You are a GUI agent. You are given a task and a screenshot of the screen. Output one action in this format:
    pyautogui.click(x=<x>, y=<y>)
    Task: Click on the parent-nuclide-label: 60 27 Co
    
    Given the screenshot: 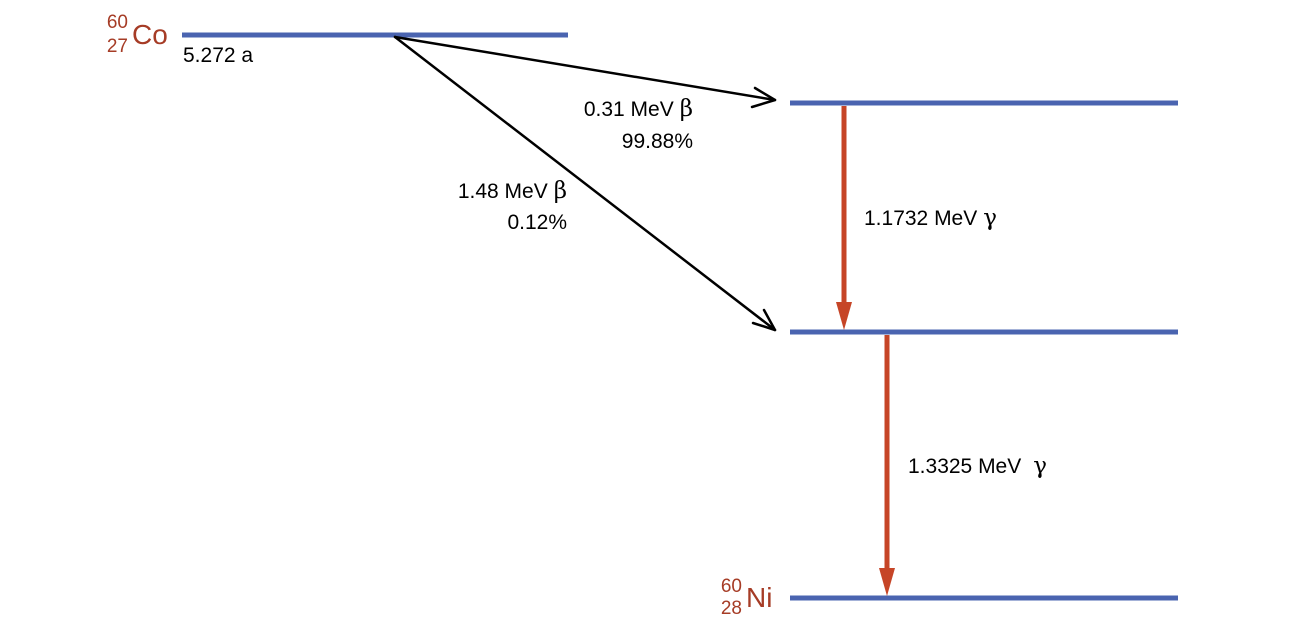 What is the action you would take?
    pyautogui.click(x=137, y=34)
    